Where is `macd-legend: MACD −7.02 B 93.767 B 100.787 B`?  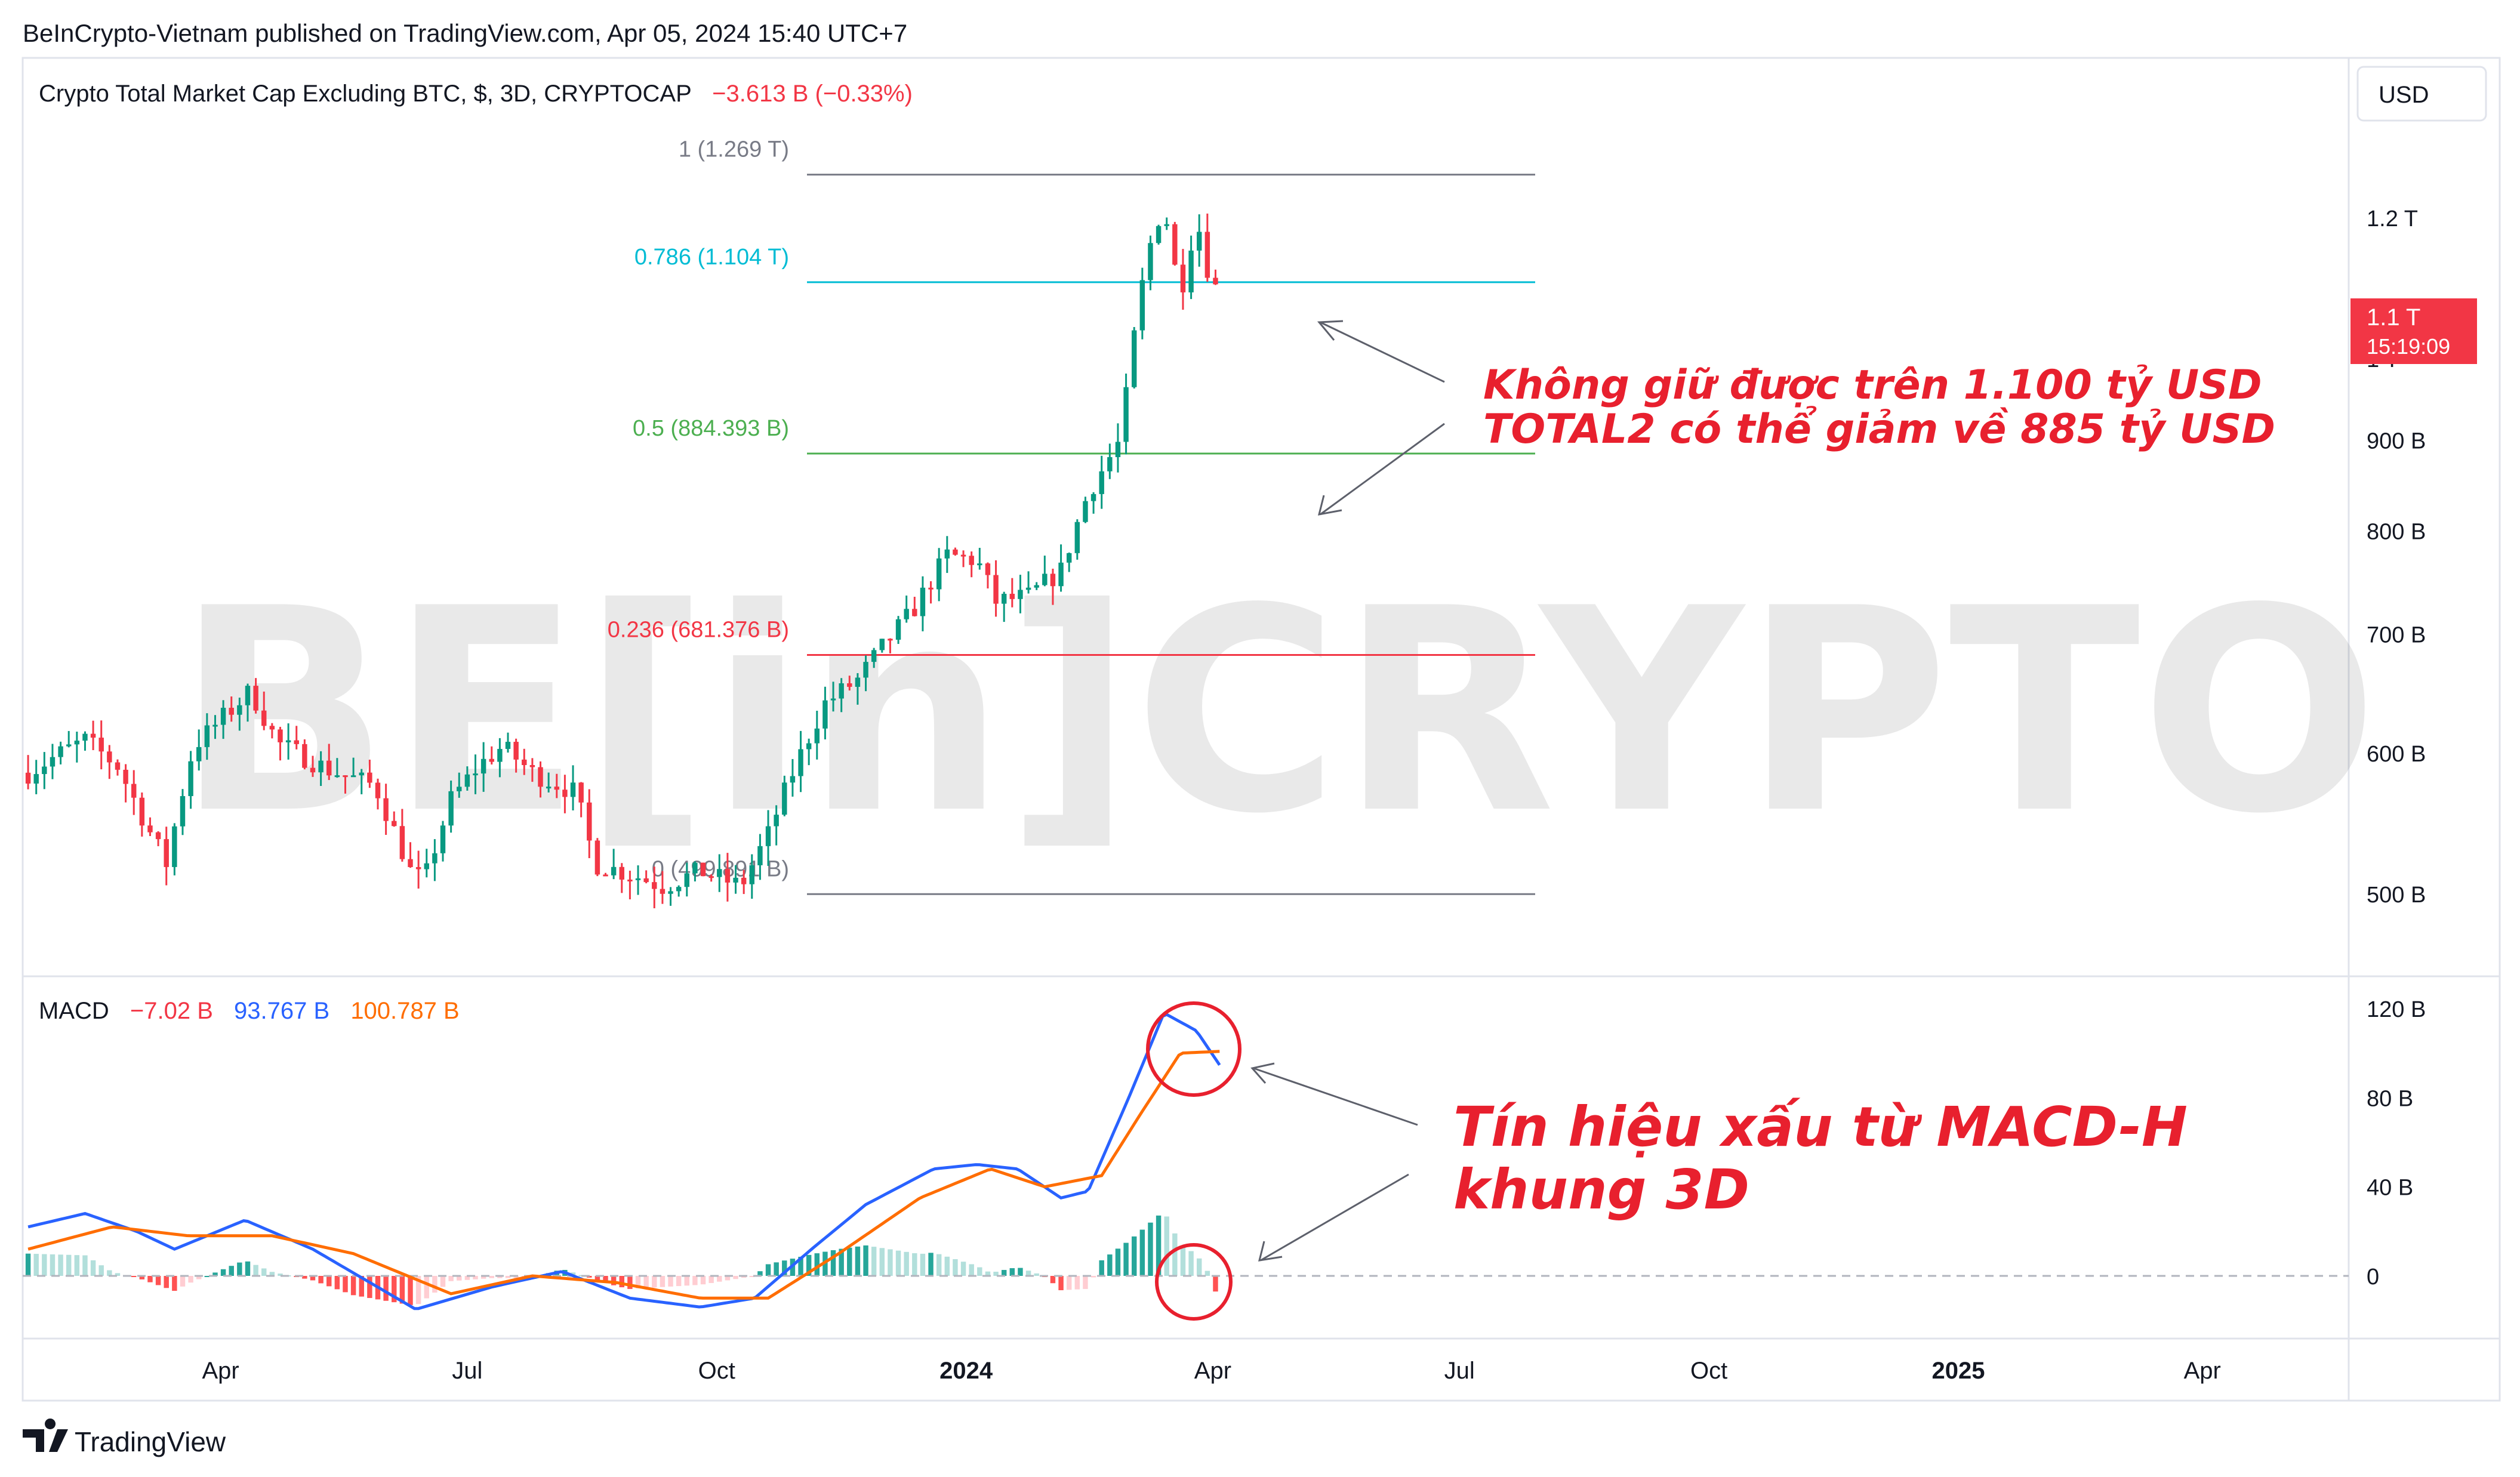 macd-legend: MACD −7.02 B 93.767 B 100.787 B is located at coordinates (249, 1011).